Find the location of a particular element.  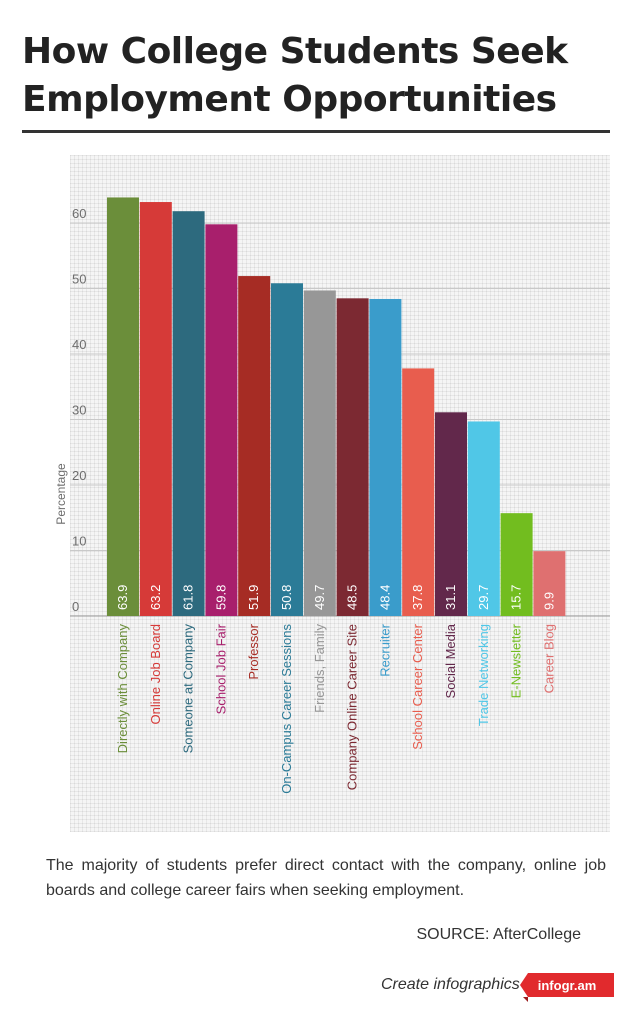

bar-value-label: 29.7 is located at coordinates (483, 597).